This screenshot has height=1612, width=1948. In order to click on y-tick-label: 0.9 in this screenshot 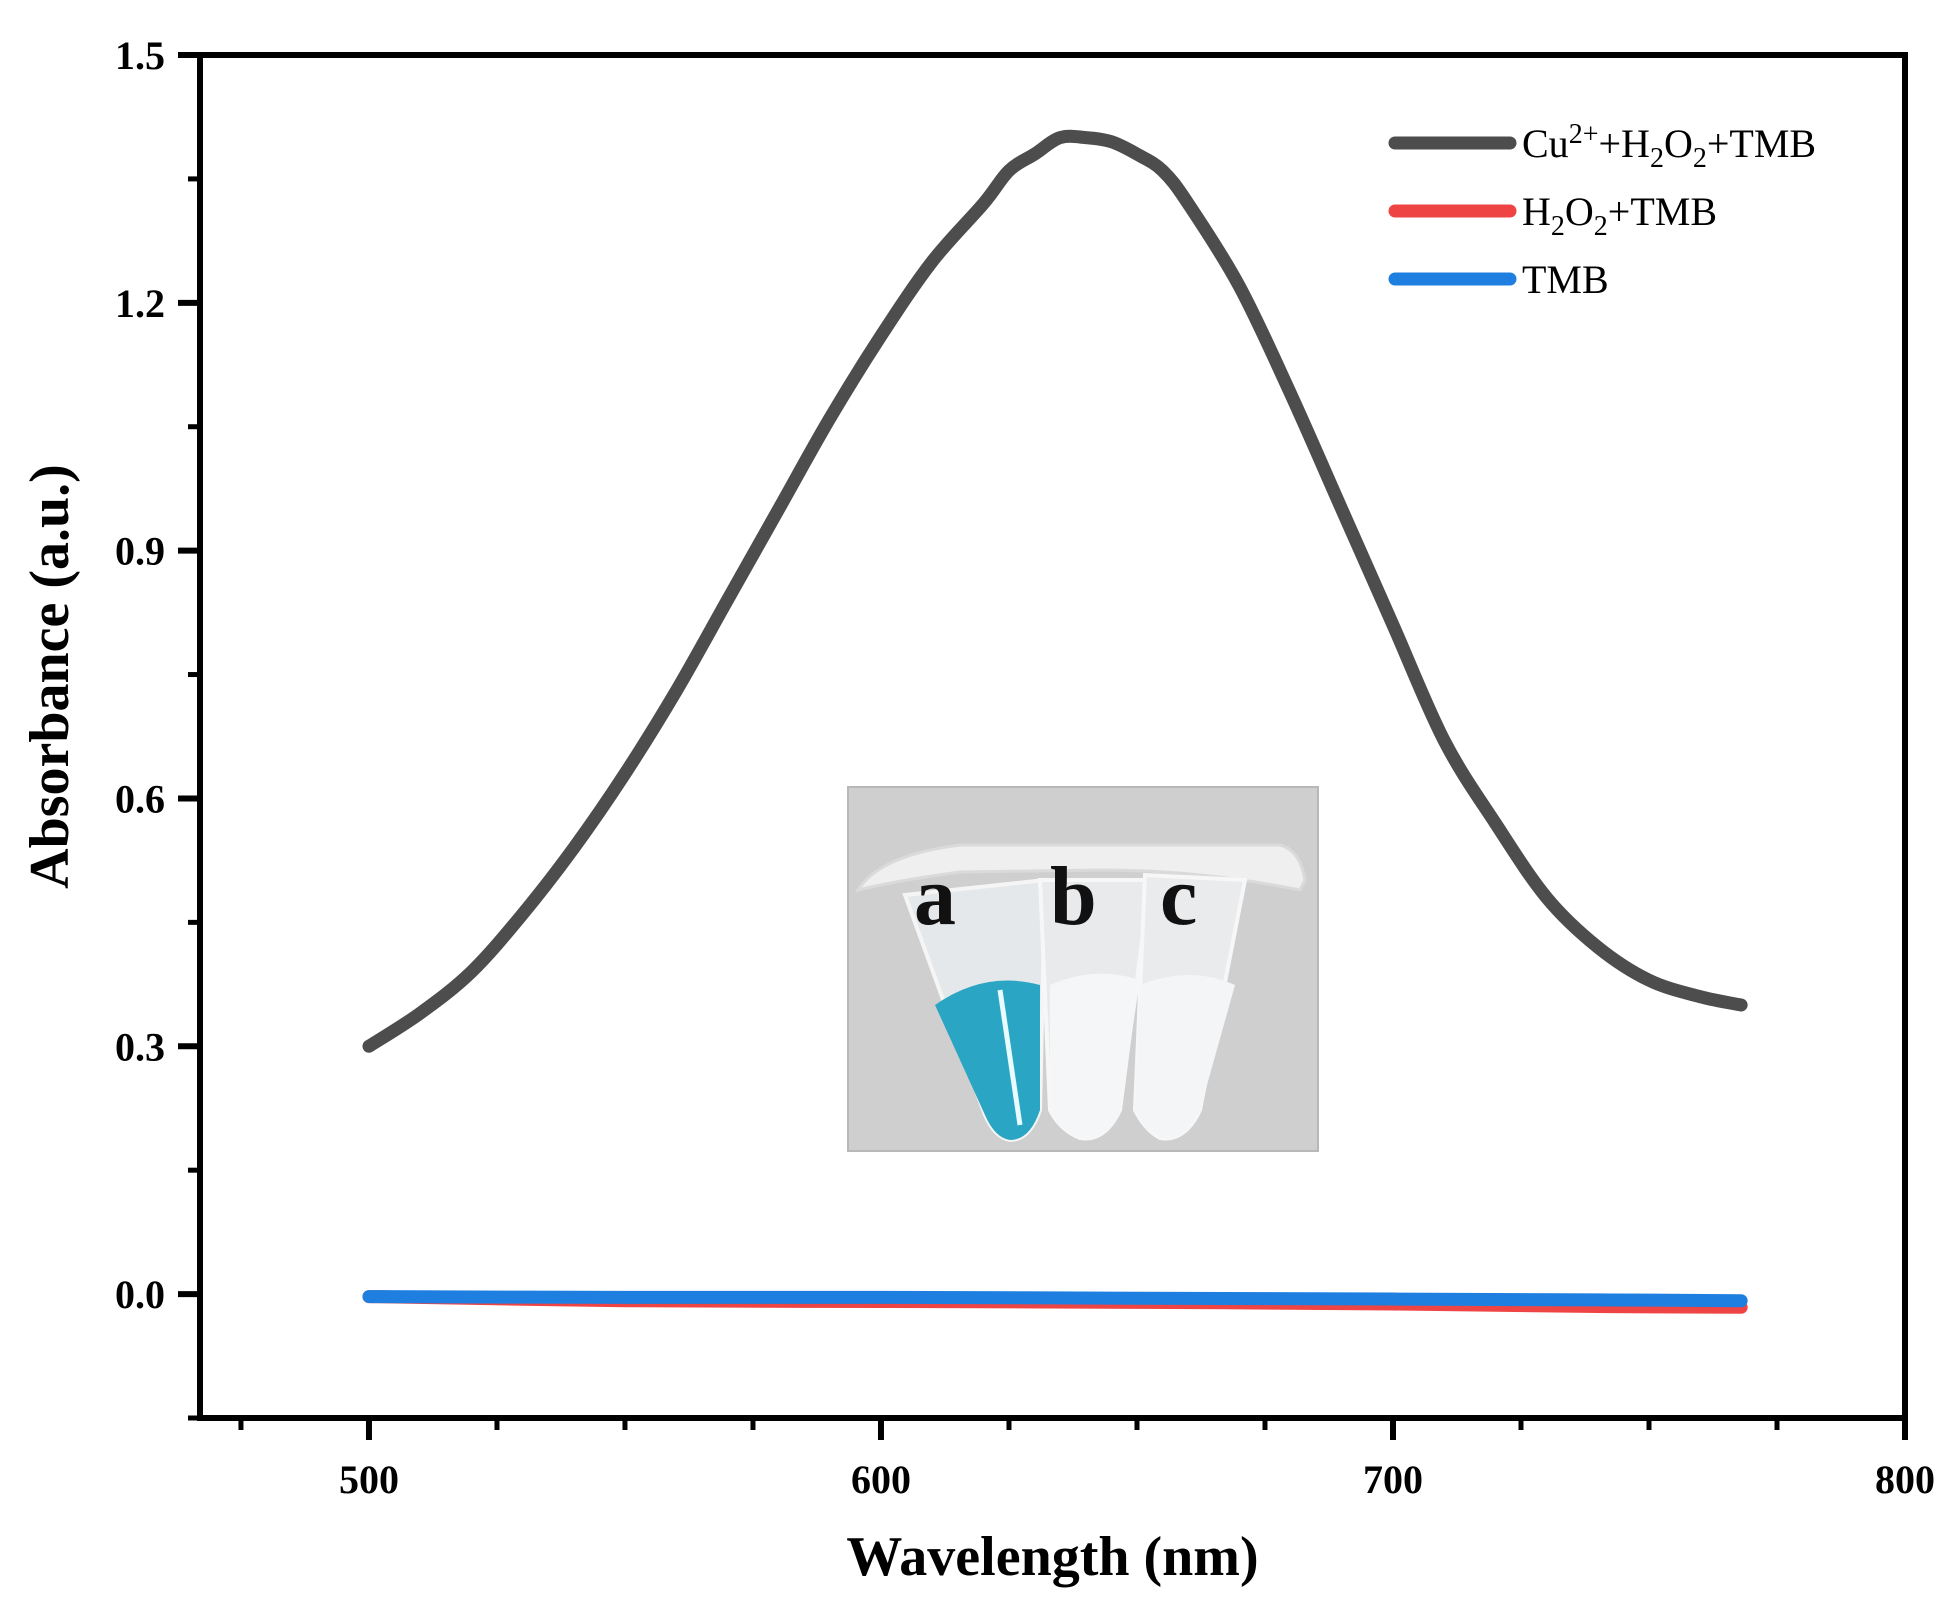, I will do `click(140, 551)`.